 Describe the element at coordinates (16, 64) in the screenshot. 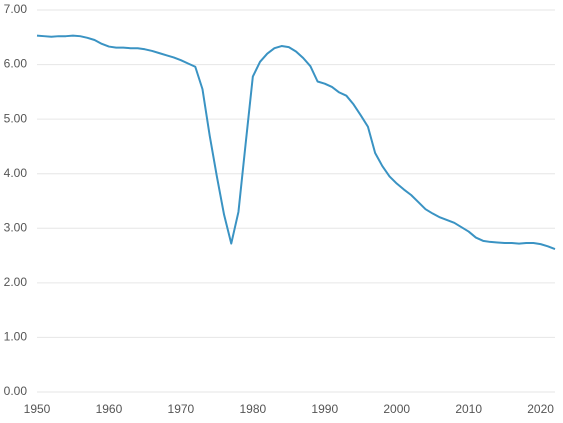

I see `y-tick-label: 6.00` at that location.